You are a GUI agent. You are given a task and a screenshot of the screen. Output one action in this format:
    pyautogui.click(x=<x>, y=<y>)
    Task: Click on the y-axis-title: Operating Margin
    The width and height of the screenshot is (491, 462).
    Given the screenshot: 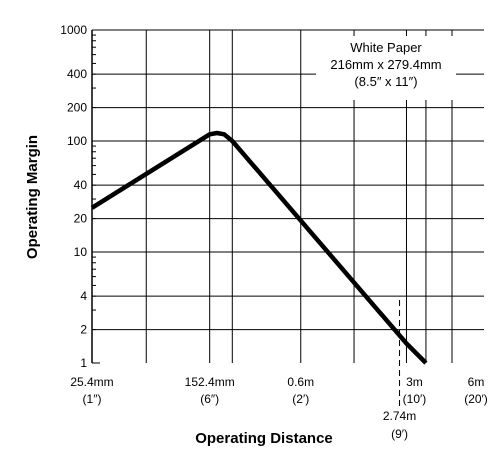 What is the action you would take?
    pyautogui.click(x=32, y=197)
    